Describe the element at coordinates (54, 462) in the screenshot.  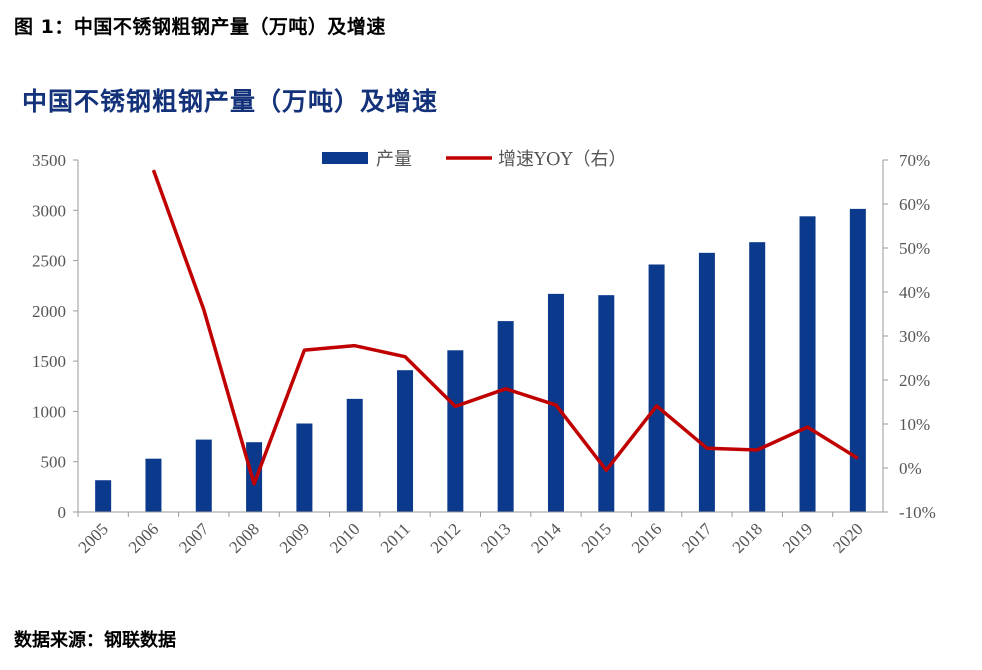
I see `left-tick-label: 500` at that location.